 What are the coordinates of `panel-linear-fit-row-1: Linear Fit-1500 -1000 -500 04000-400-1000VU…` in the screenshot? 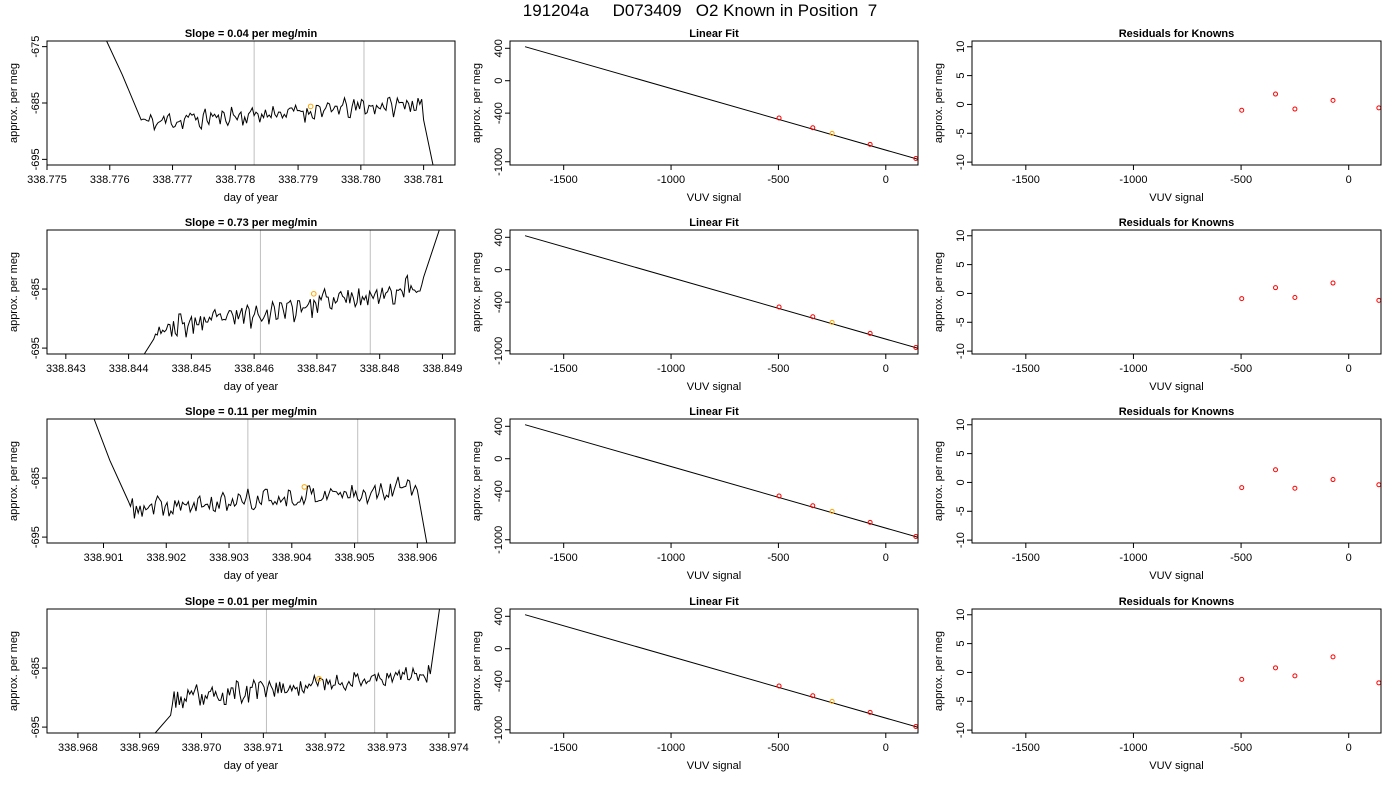 It's located at (695, 116).